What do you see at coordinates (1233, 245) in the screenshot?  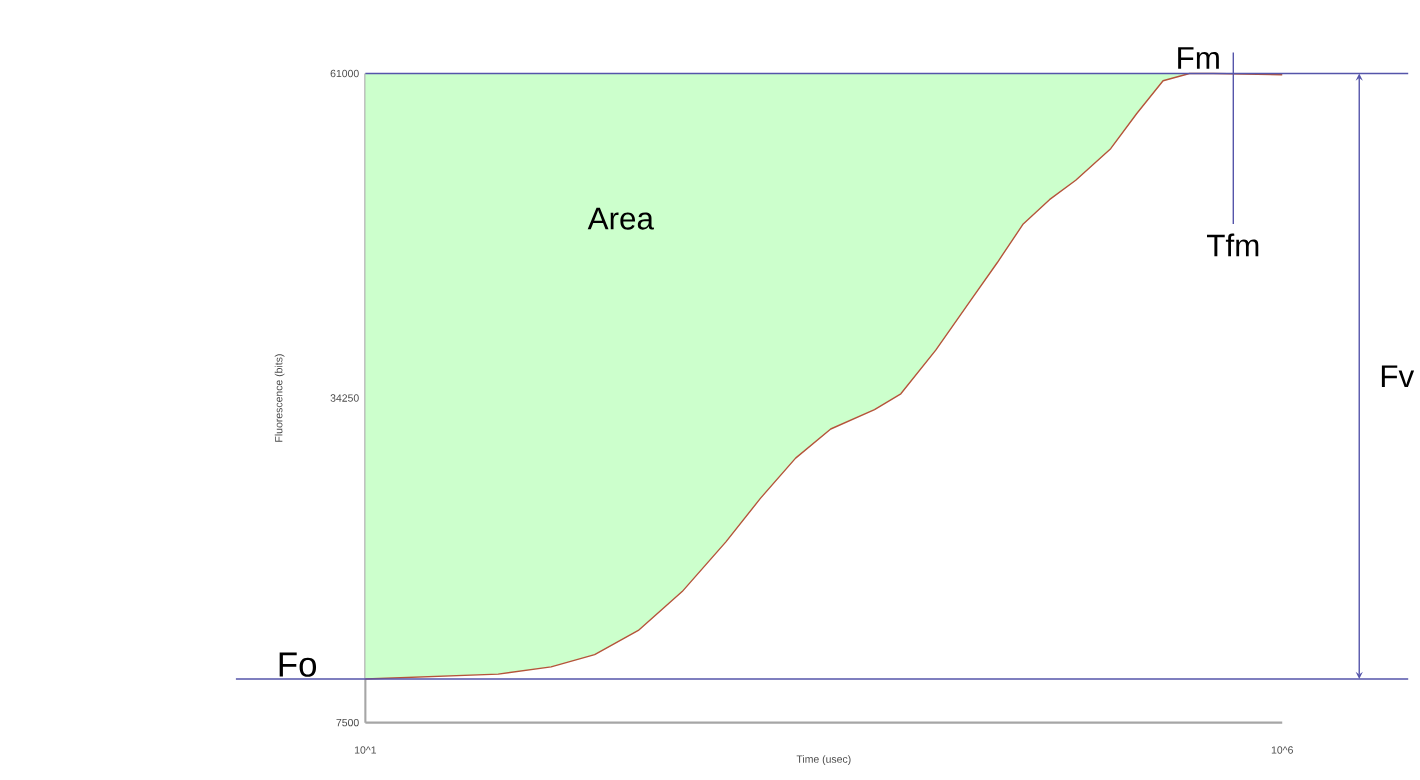 I see `ref-line-label: Tfm` at bounding box center [1233, 245].